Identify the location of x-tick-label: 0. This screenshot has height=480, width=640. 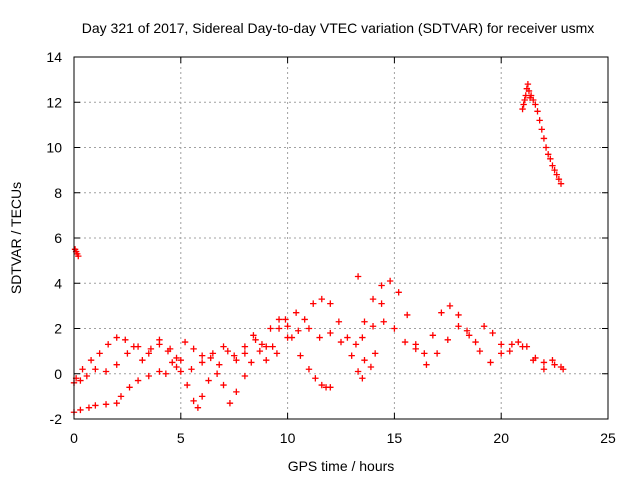
(74, 438).